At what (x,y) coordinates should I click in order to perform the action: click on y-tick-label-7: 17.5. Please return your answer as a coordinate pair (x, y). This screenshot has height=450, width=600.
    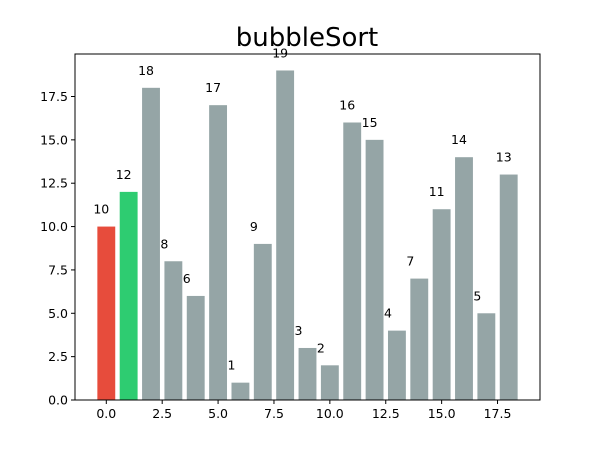
    Looking at the image, I should click on (54, 96).